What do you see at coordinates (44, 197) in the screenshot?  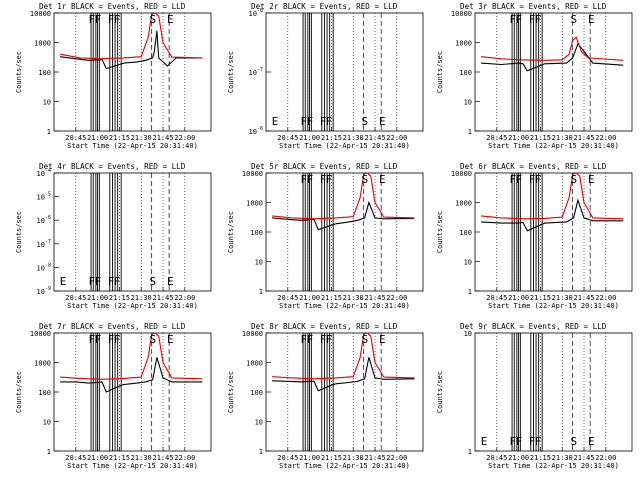 I see `y-tick-label: 10⁻⁵` at bounding box center [44, 197].